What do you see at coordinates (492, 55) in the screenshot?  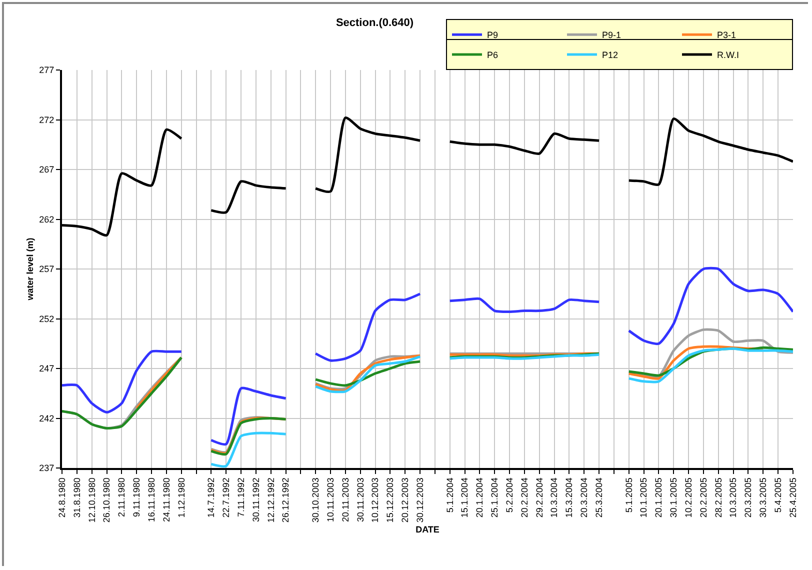 I see `legend-label: P6` at bounding box center [492, 55].